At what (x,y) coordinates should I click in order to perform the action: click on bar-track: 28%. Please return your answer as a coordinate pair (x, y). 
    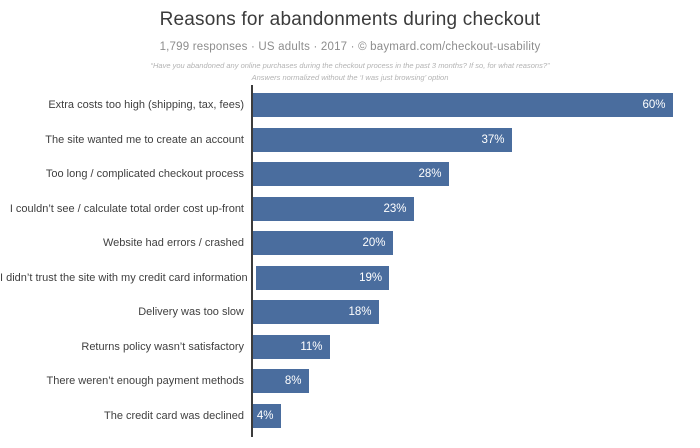
    Looking at the image, I should click on (476, 174).